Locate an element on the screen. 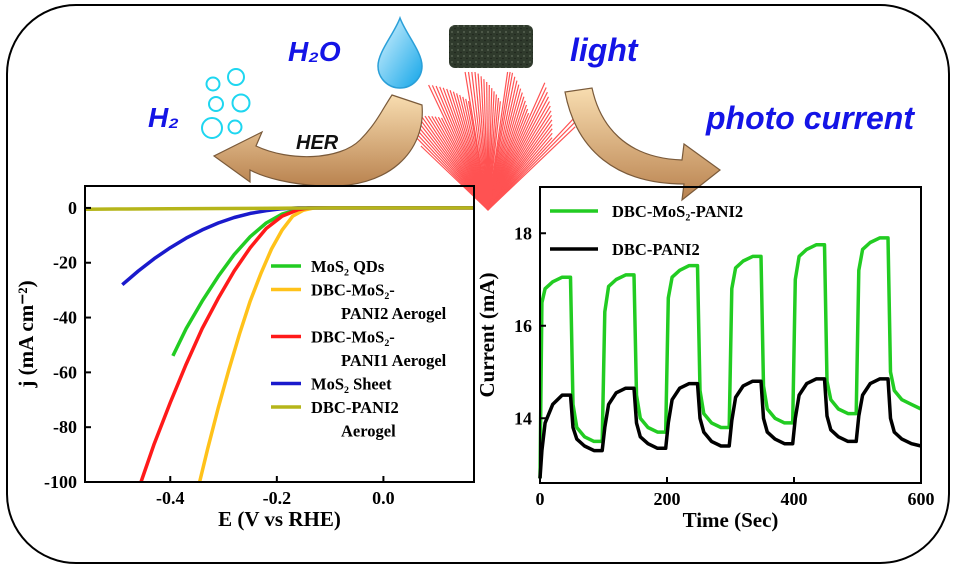 Image resolution: width=960 pixels, height=564 pixels. lsv-legend-label-5: Aerogel is located at coordinates (368, 431).